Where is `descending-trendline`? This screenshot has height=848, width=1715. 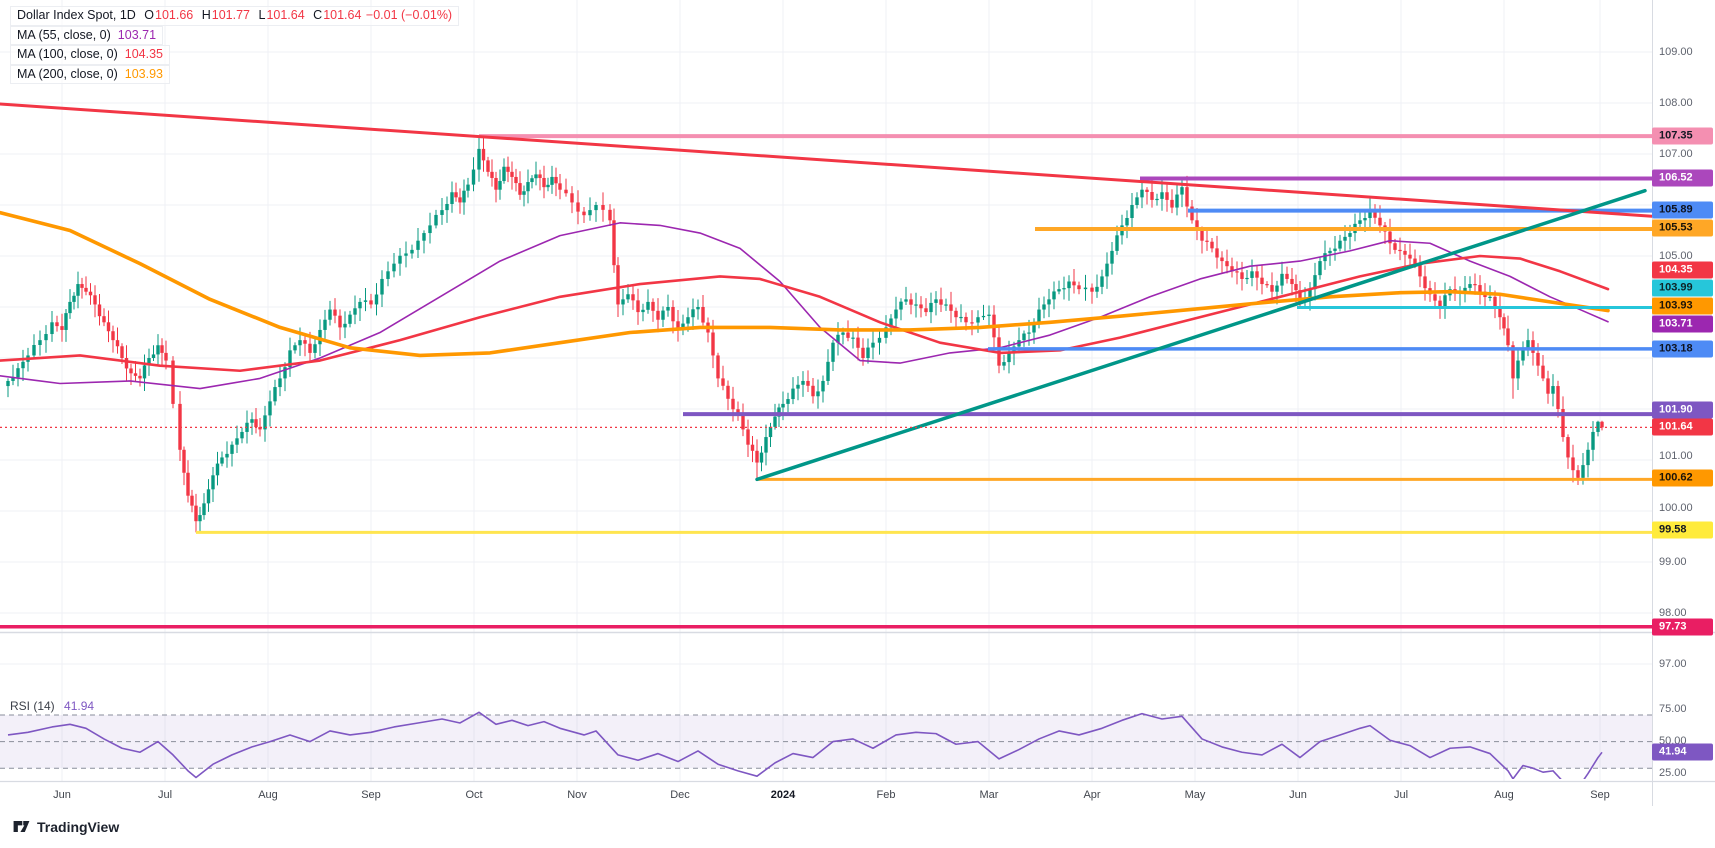
descending-trendline is located at coordinates (827, 160).